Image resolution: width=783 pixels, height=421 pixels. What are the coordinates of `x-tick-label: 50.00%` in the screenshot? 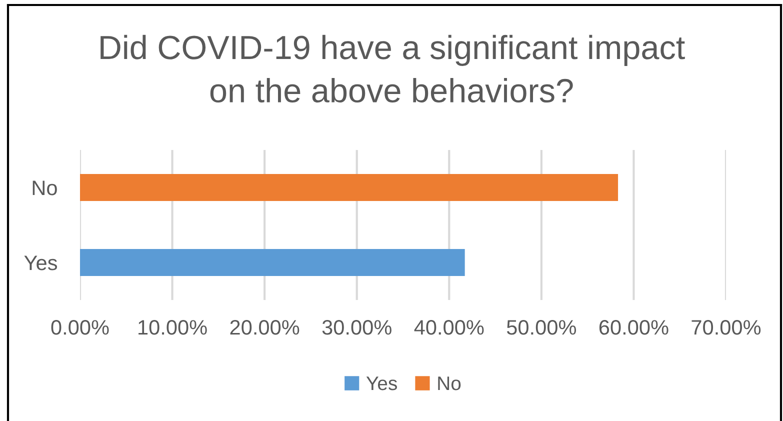 It's located at (541, 327).